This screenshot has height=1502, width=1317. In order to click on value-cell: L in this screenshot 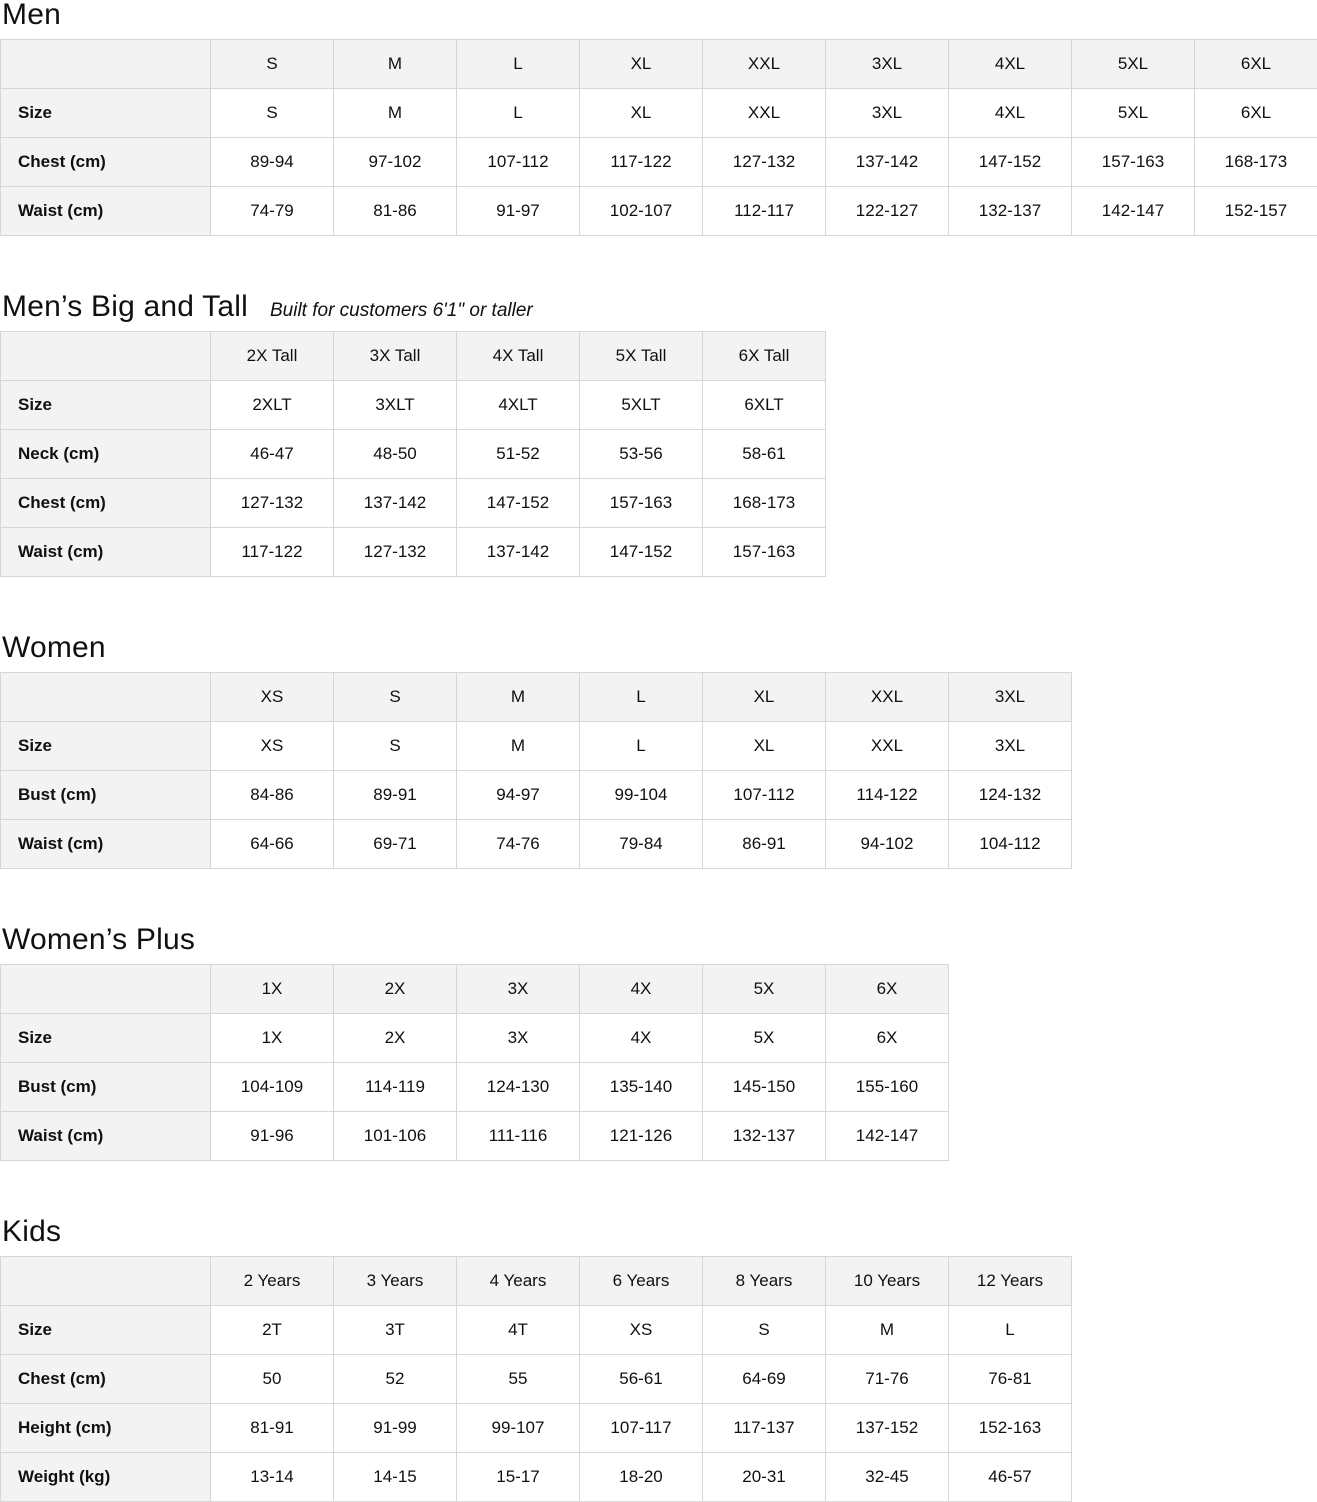, I will do `click(518, 113)`.